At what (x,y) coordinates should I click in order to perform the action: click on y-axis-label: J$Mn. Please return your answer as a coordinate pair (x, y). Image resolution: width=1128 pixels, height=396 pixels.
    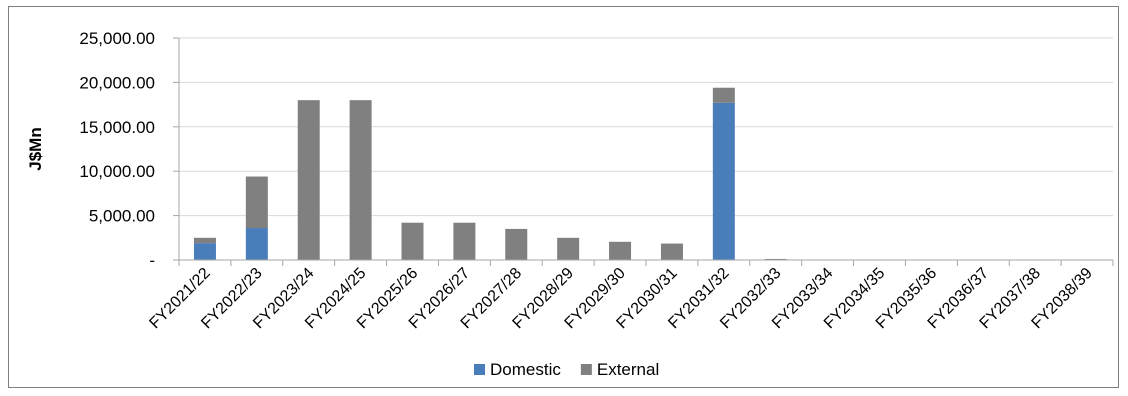
    Looking at the image, I should click on (35, 148).